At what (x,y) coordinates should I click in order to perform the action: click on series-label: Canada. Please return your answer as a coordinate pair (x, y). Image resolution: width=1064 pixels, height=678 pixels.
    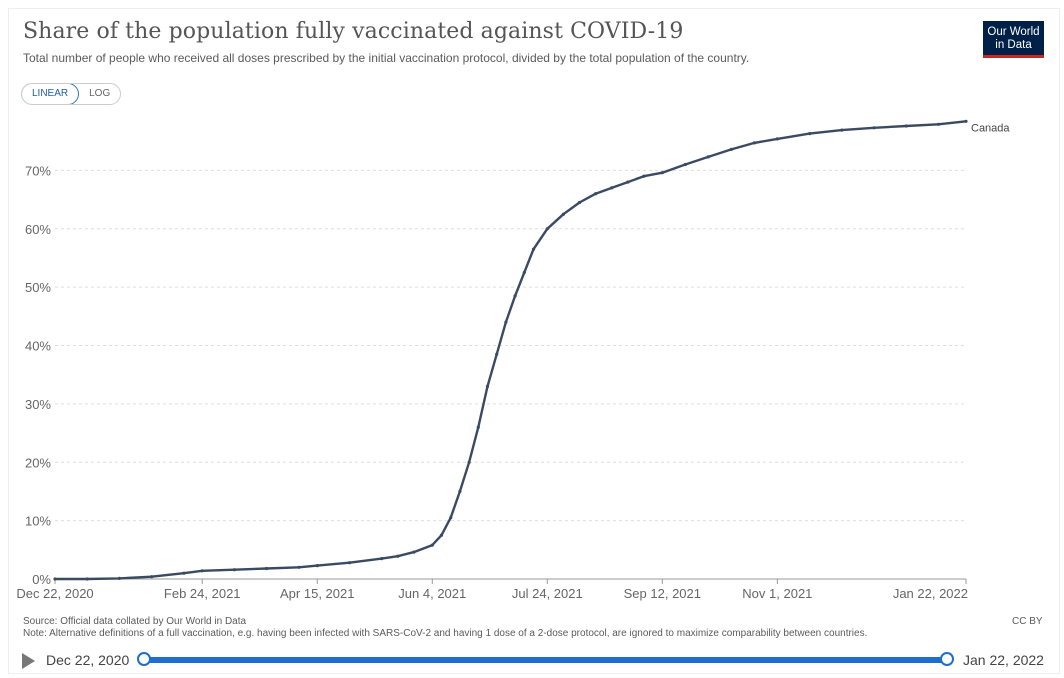
    Looking at the image, I should click on (990, 128).